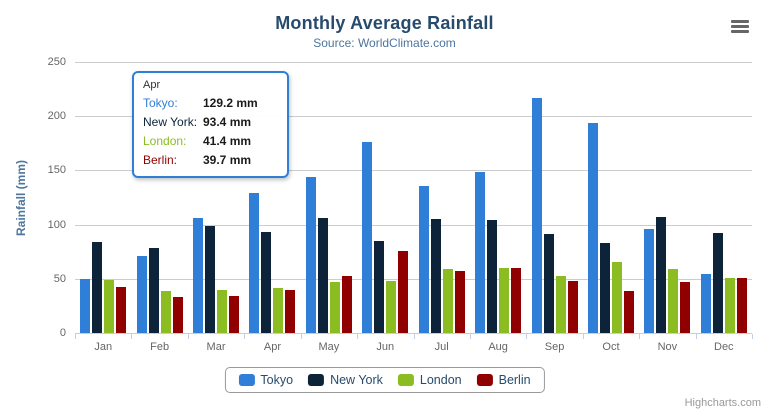 The height and width of the screenshot is (416, 769). What do you see at coordinates (604, 287) in the screenshot?
I see `bar-new-york-oct` at bounding box center [604, 287].